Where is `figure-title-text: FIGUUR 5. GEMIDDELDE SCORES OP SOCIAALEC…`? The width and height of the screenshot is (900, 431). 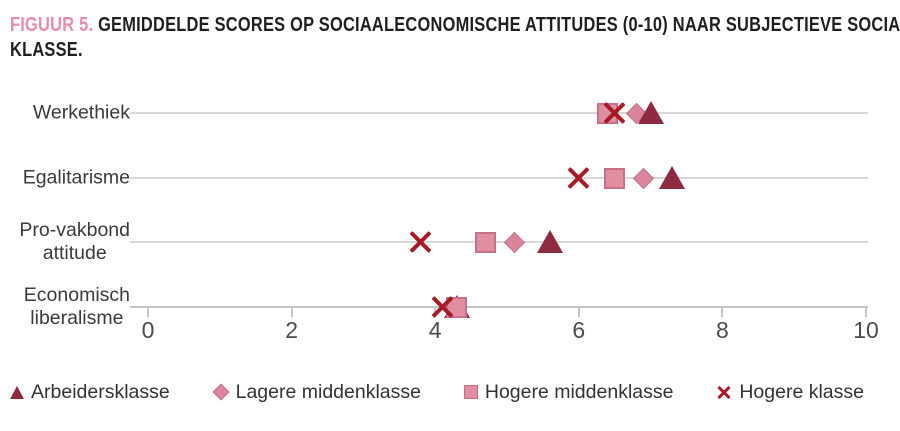 figure-title-text: FIGUUR 5. GEMIDDELDE SCORES OP SOCIAALEC… is located at coordinates (455, 37).